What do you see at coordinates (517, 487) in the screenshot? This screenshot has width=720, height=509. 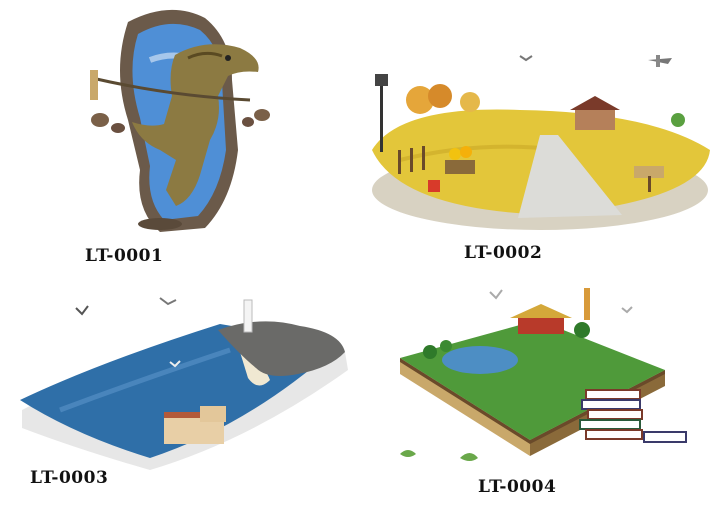 I see `product-code: LT-0004` at bounding box center [517, 487].